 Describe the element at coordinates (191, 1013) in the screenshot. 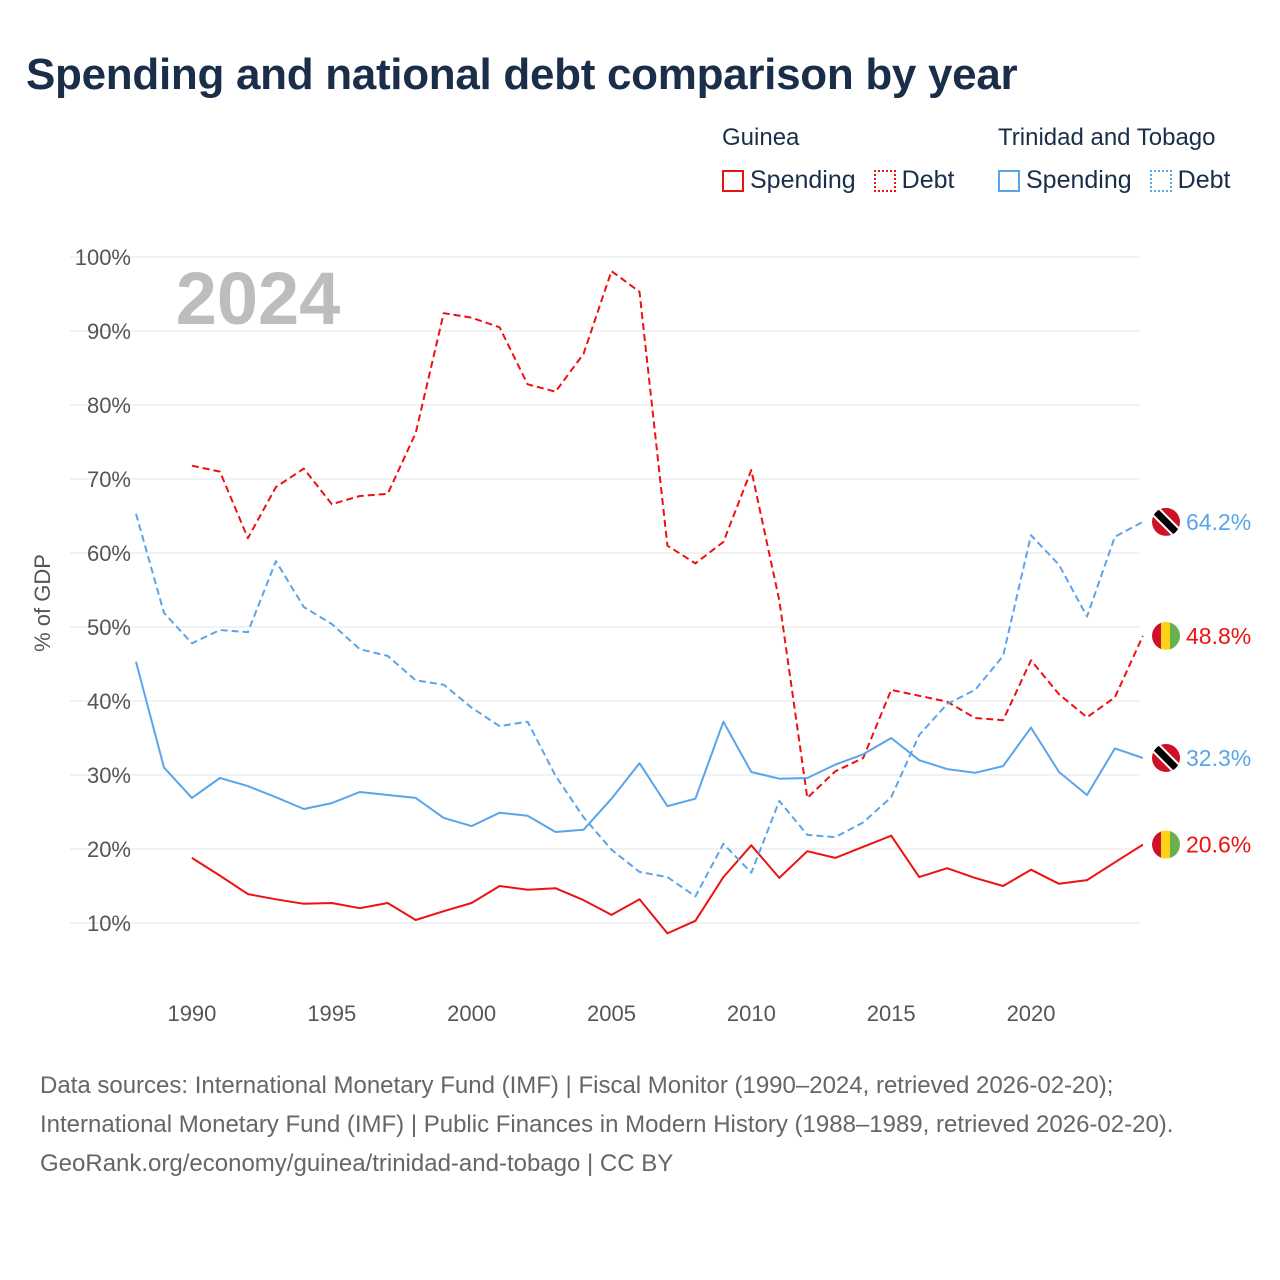

I see `x-tick-label: 1990` at that location.